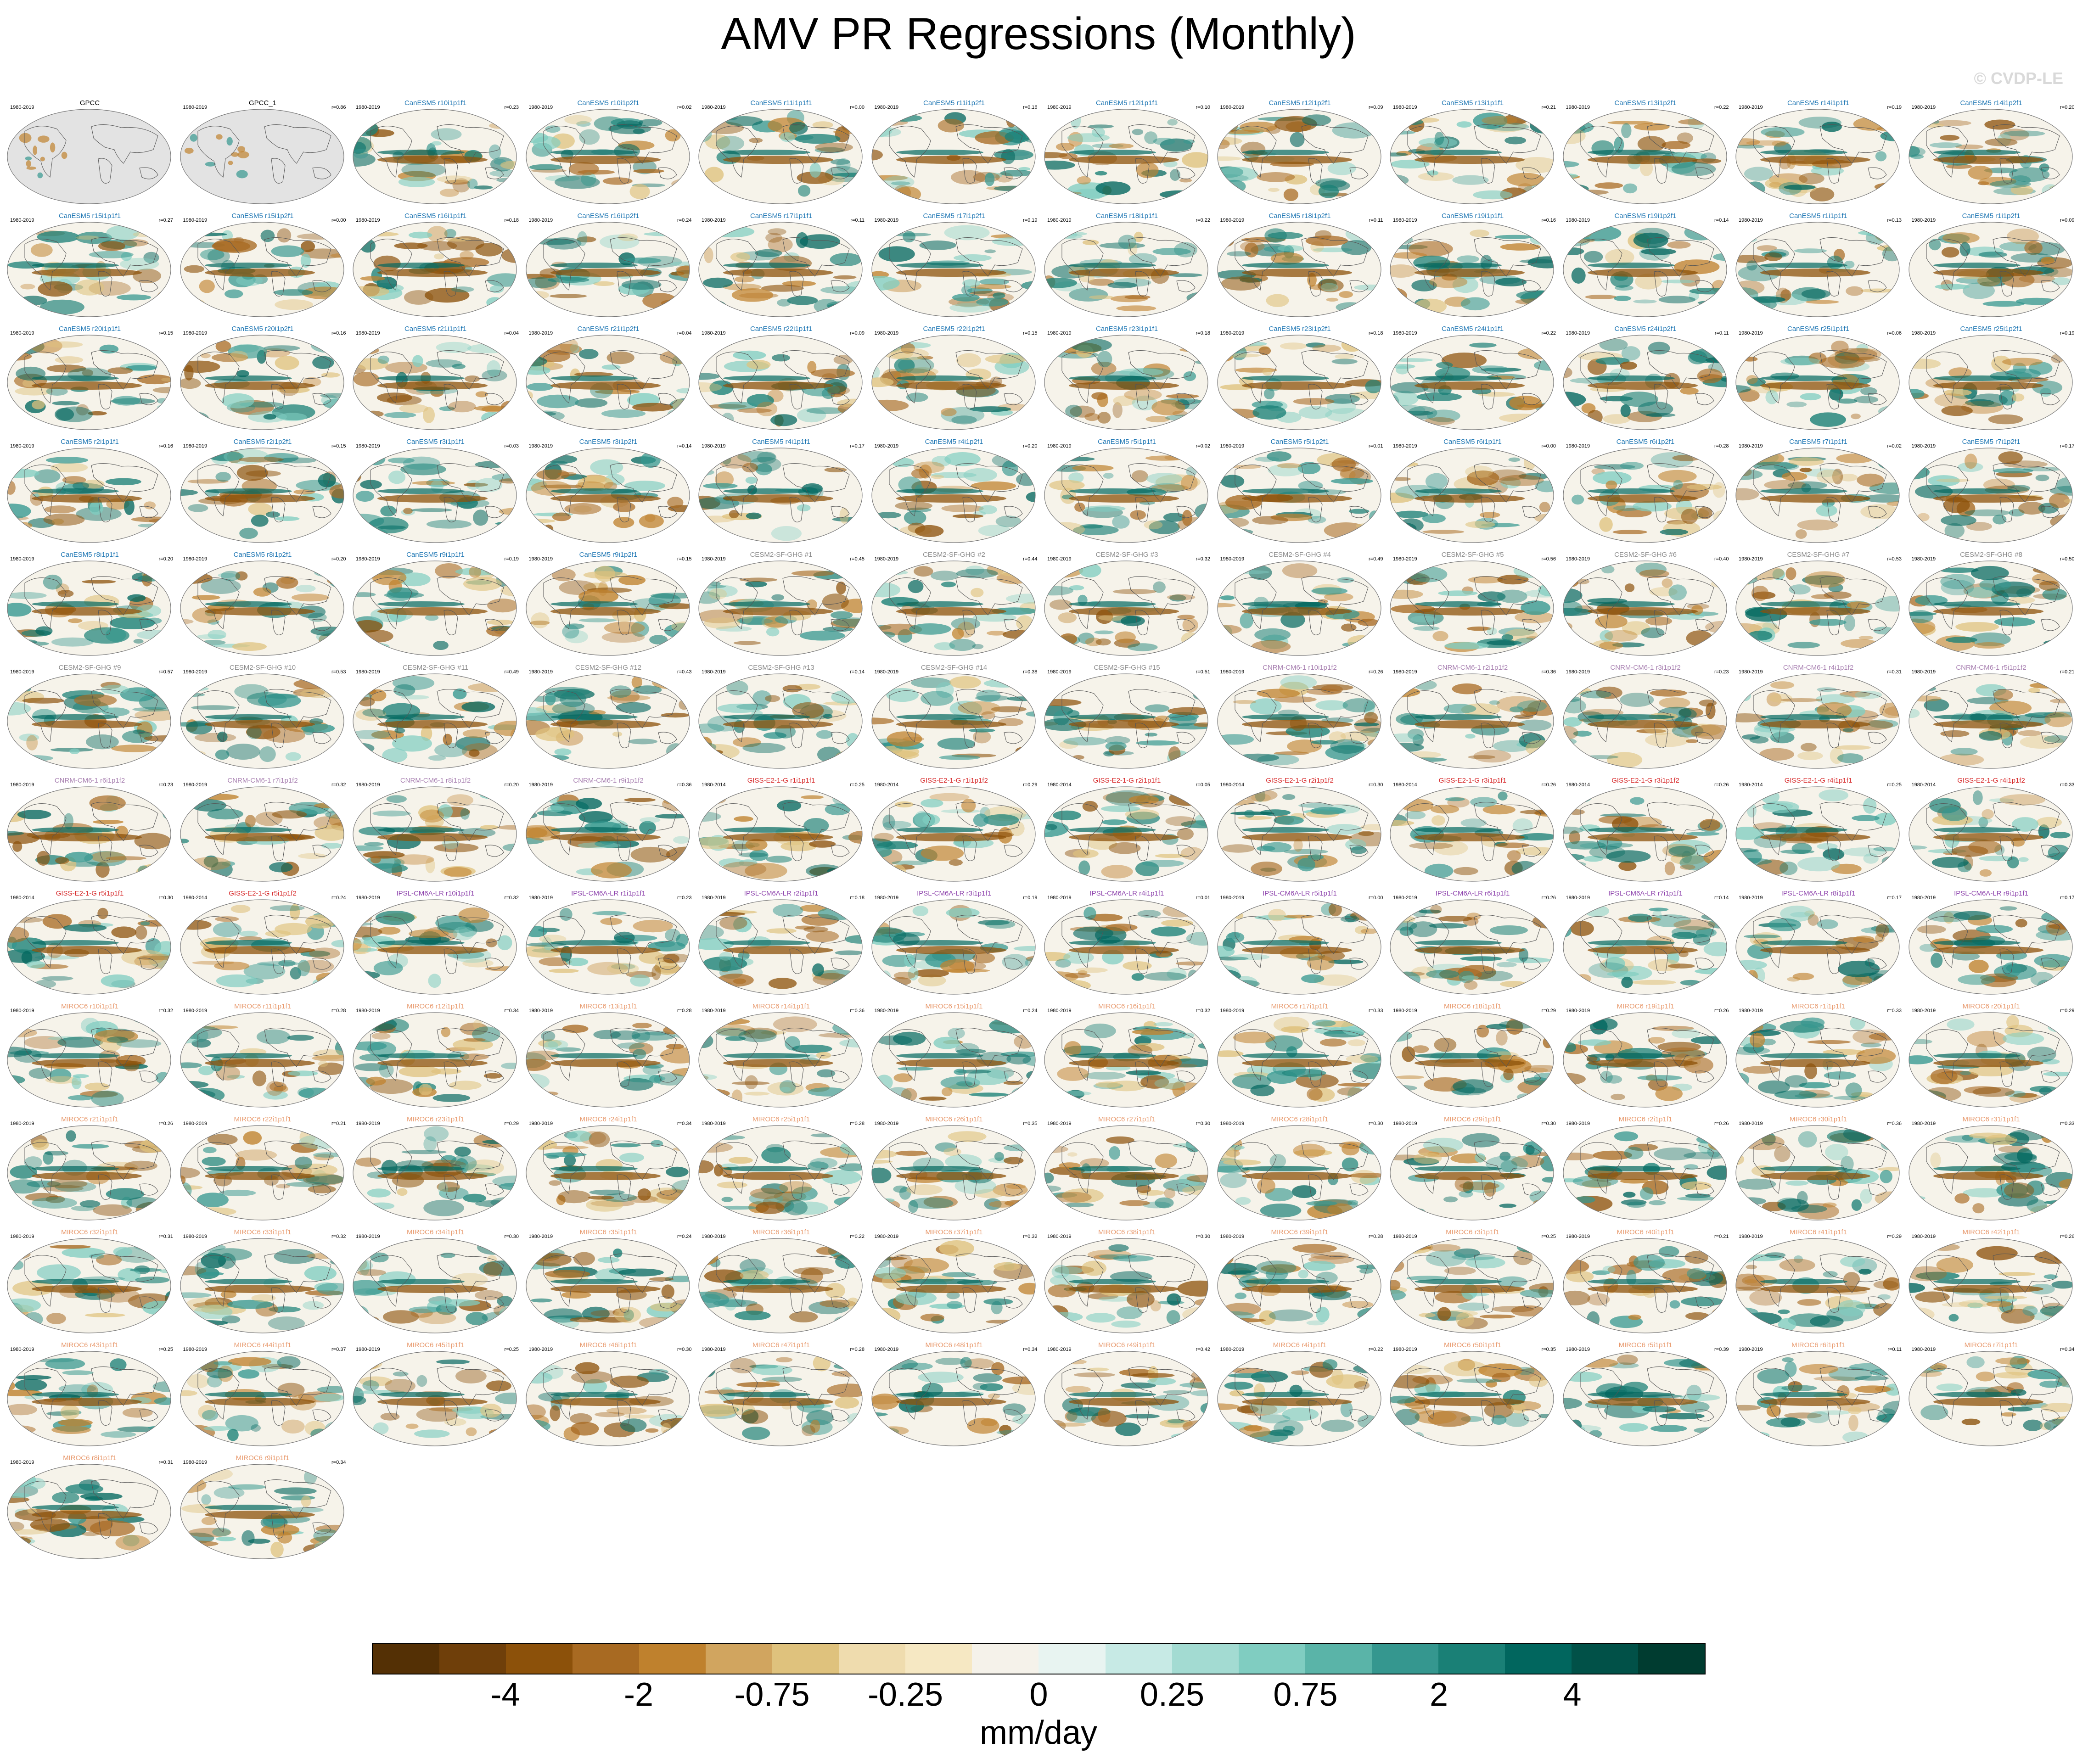 The image size is (2077, 1764). What do you see at coordinates (1818, 266) in the screenshot?
I see `map-panel: CanESM5 r1i1p1f1 1980-2019 r=0.13` at bounding box center [1818, 266].